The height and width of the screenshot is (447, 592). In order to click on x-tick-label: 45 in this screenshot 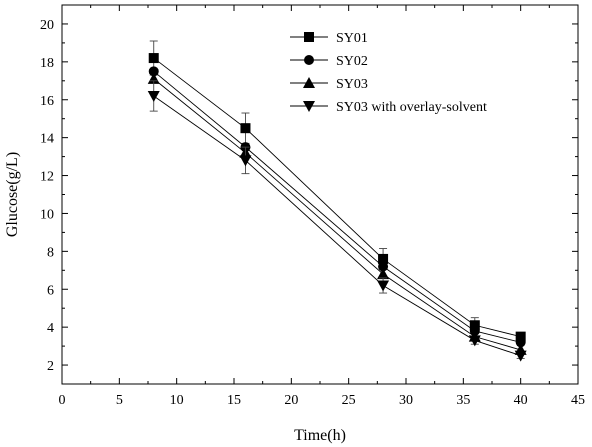, I will do `click(578, 400)`.